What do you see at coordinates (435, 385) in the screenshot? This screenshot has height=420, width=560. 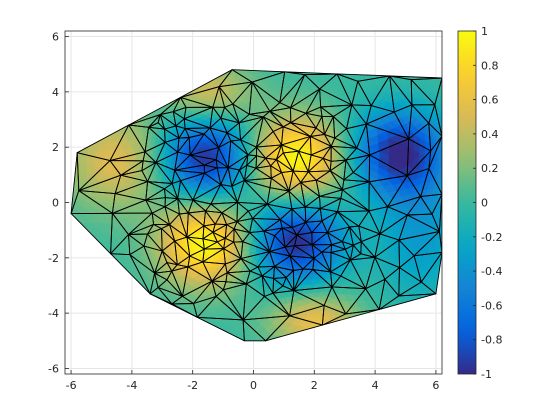 I see `x-tick-label: 6` at bounding box center [435, 385].